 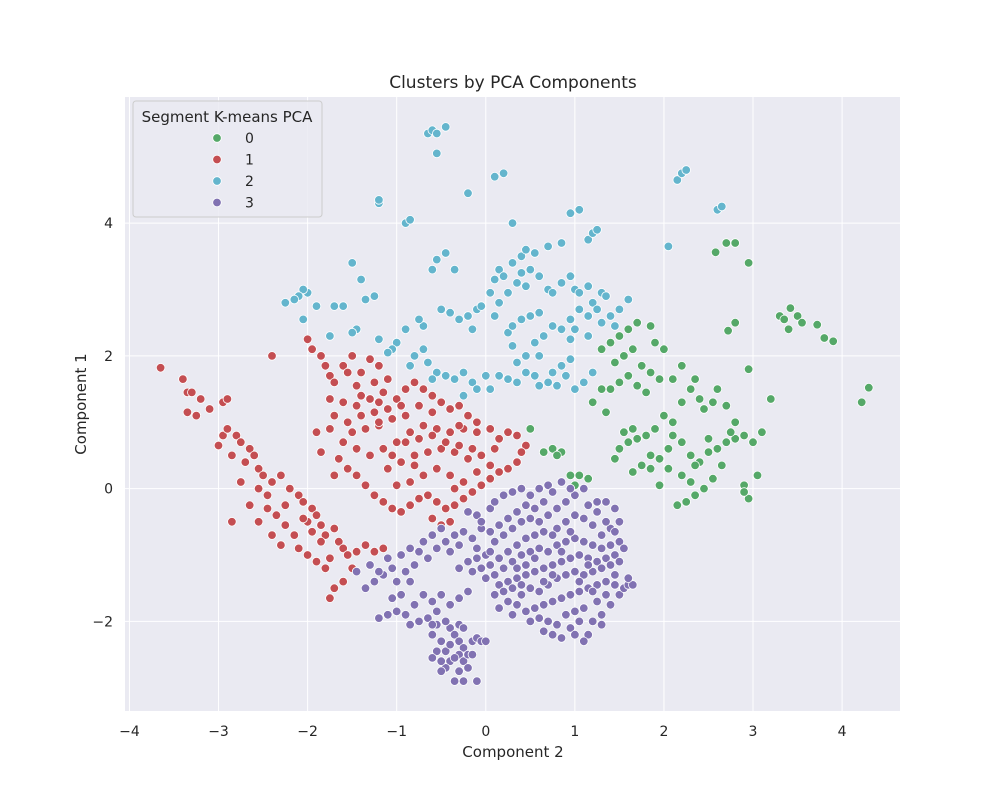 What do you see at coordinates (228, 117) in the screenshot?
I see `legend-title: Segment K-means PCA` at bounding box center [228, 117].